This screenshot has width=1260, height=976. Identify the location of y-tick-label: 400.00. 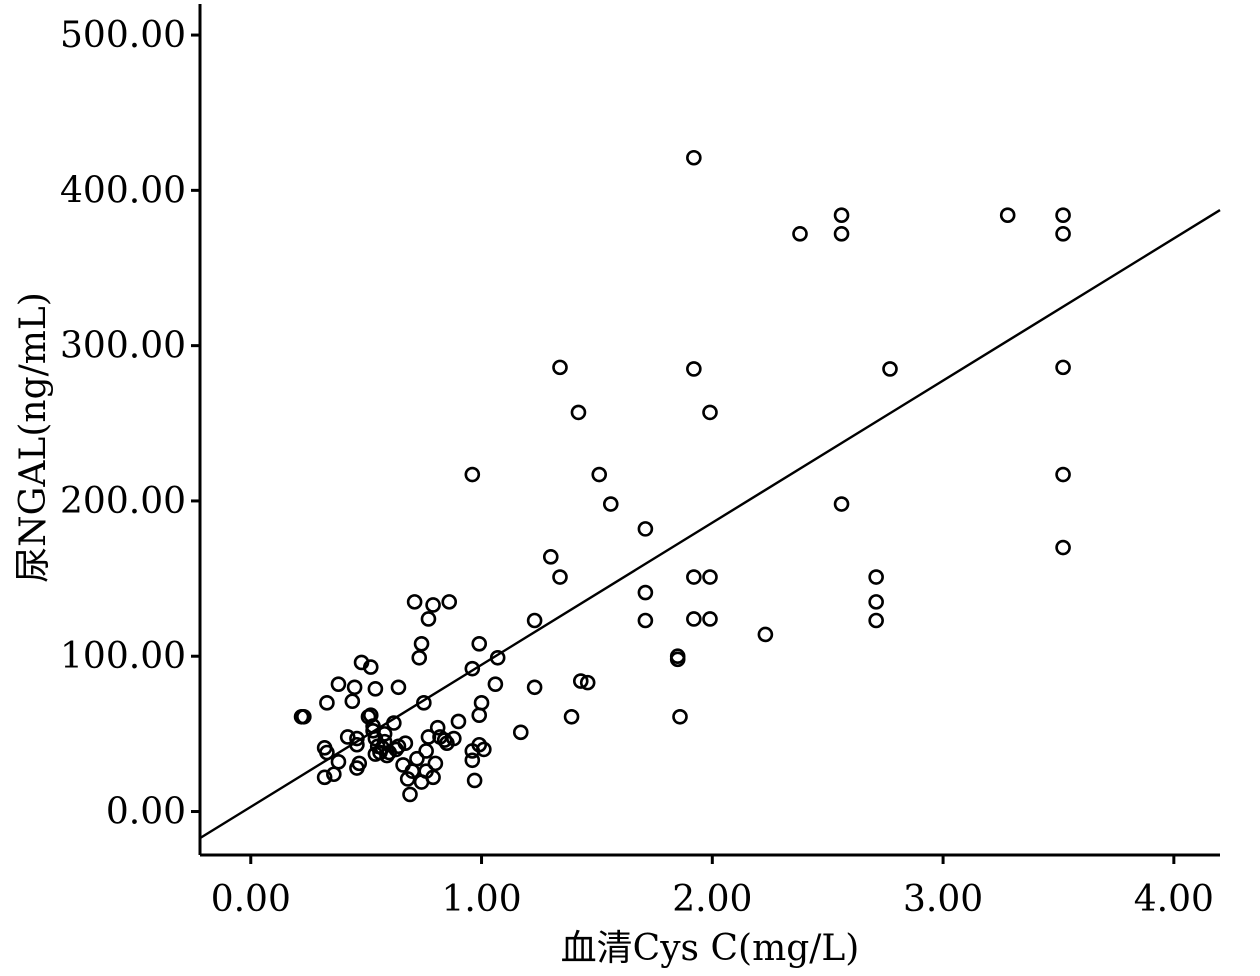
(123, 190).